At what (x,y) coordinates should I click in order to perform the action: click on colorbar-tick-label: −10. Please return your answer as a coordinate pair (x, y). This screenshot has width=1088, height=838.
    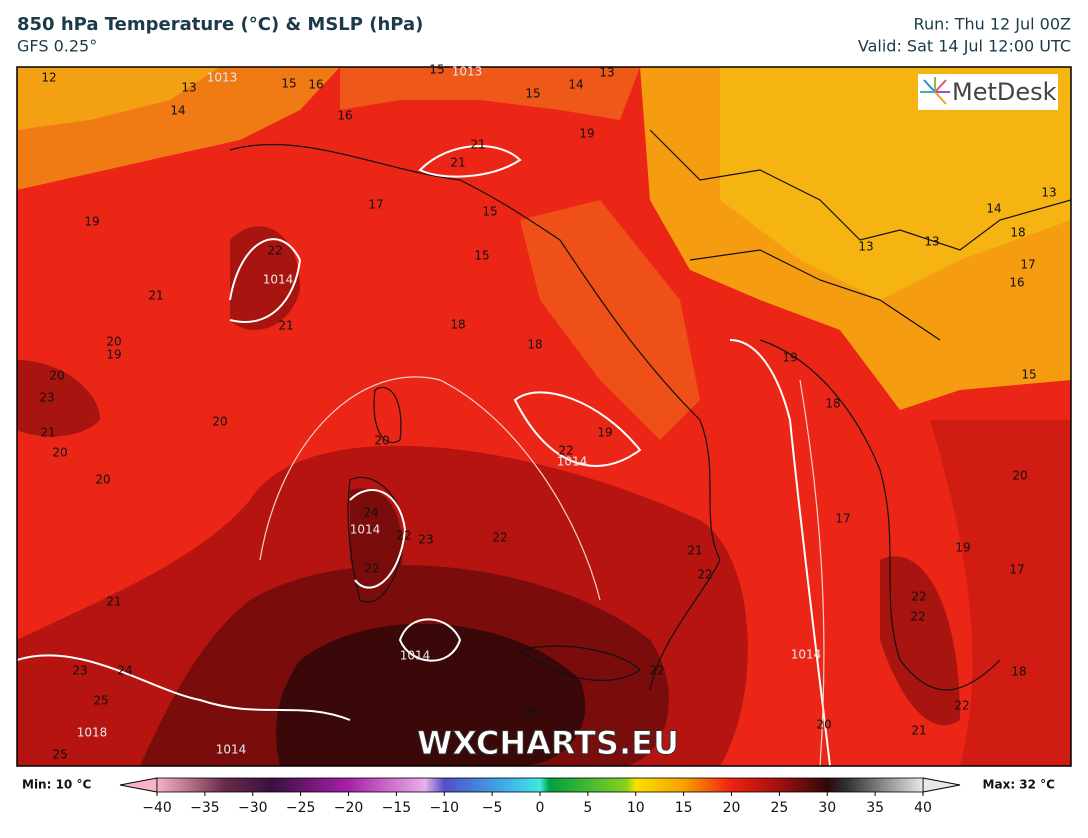
    Looking at the image, I should click on (444, 808).